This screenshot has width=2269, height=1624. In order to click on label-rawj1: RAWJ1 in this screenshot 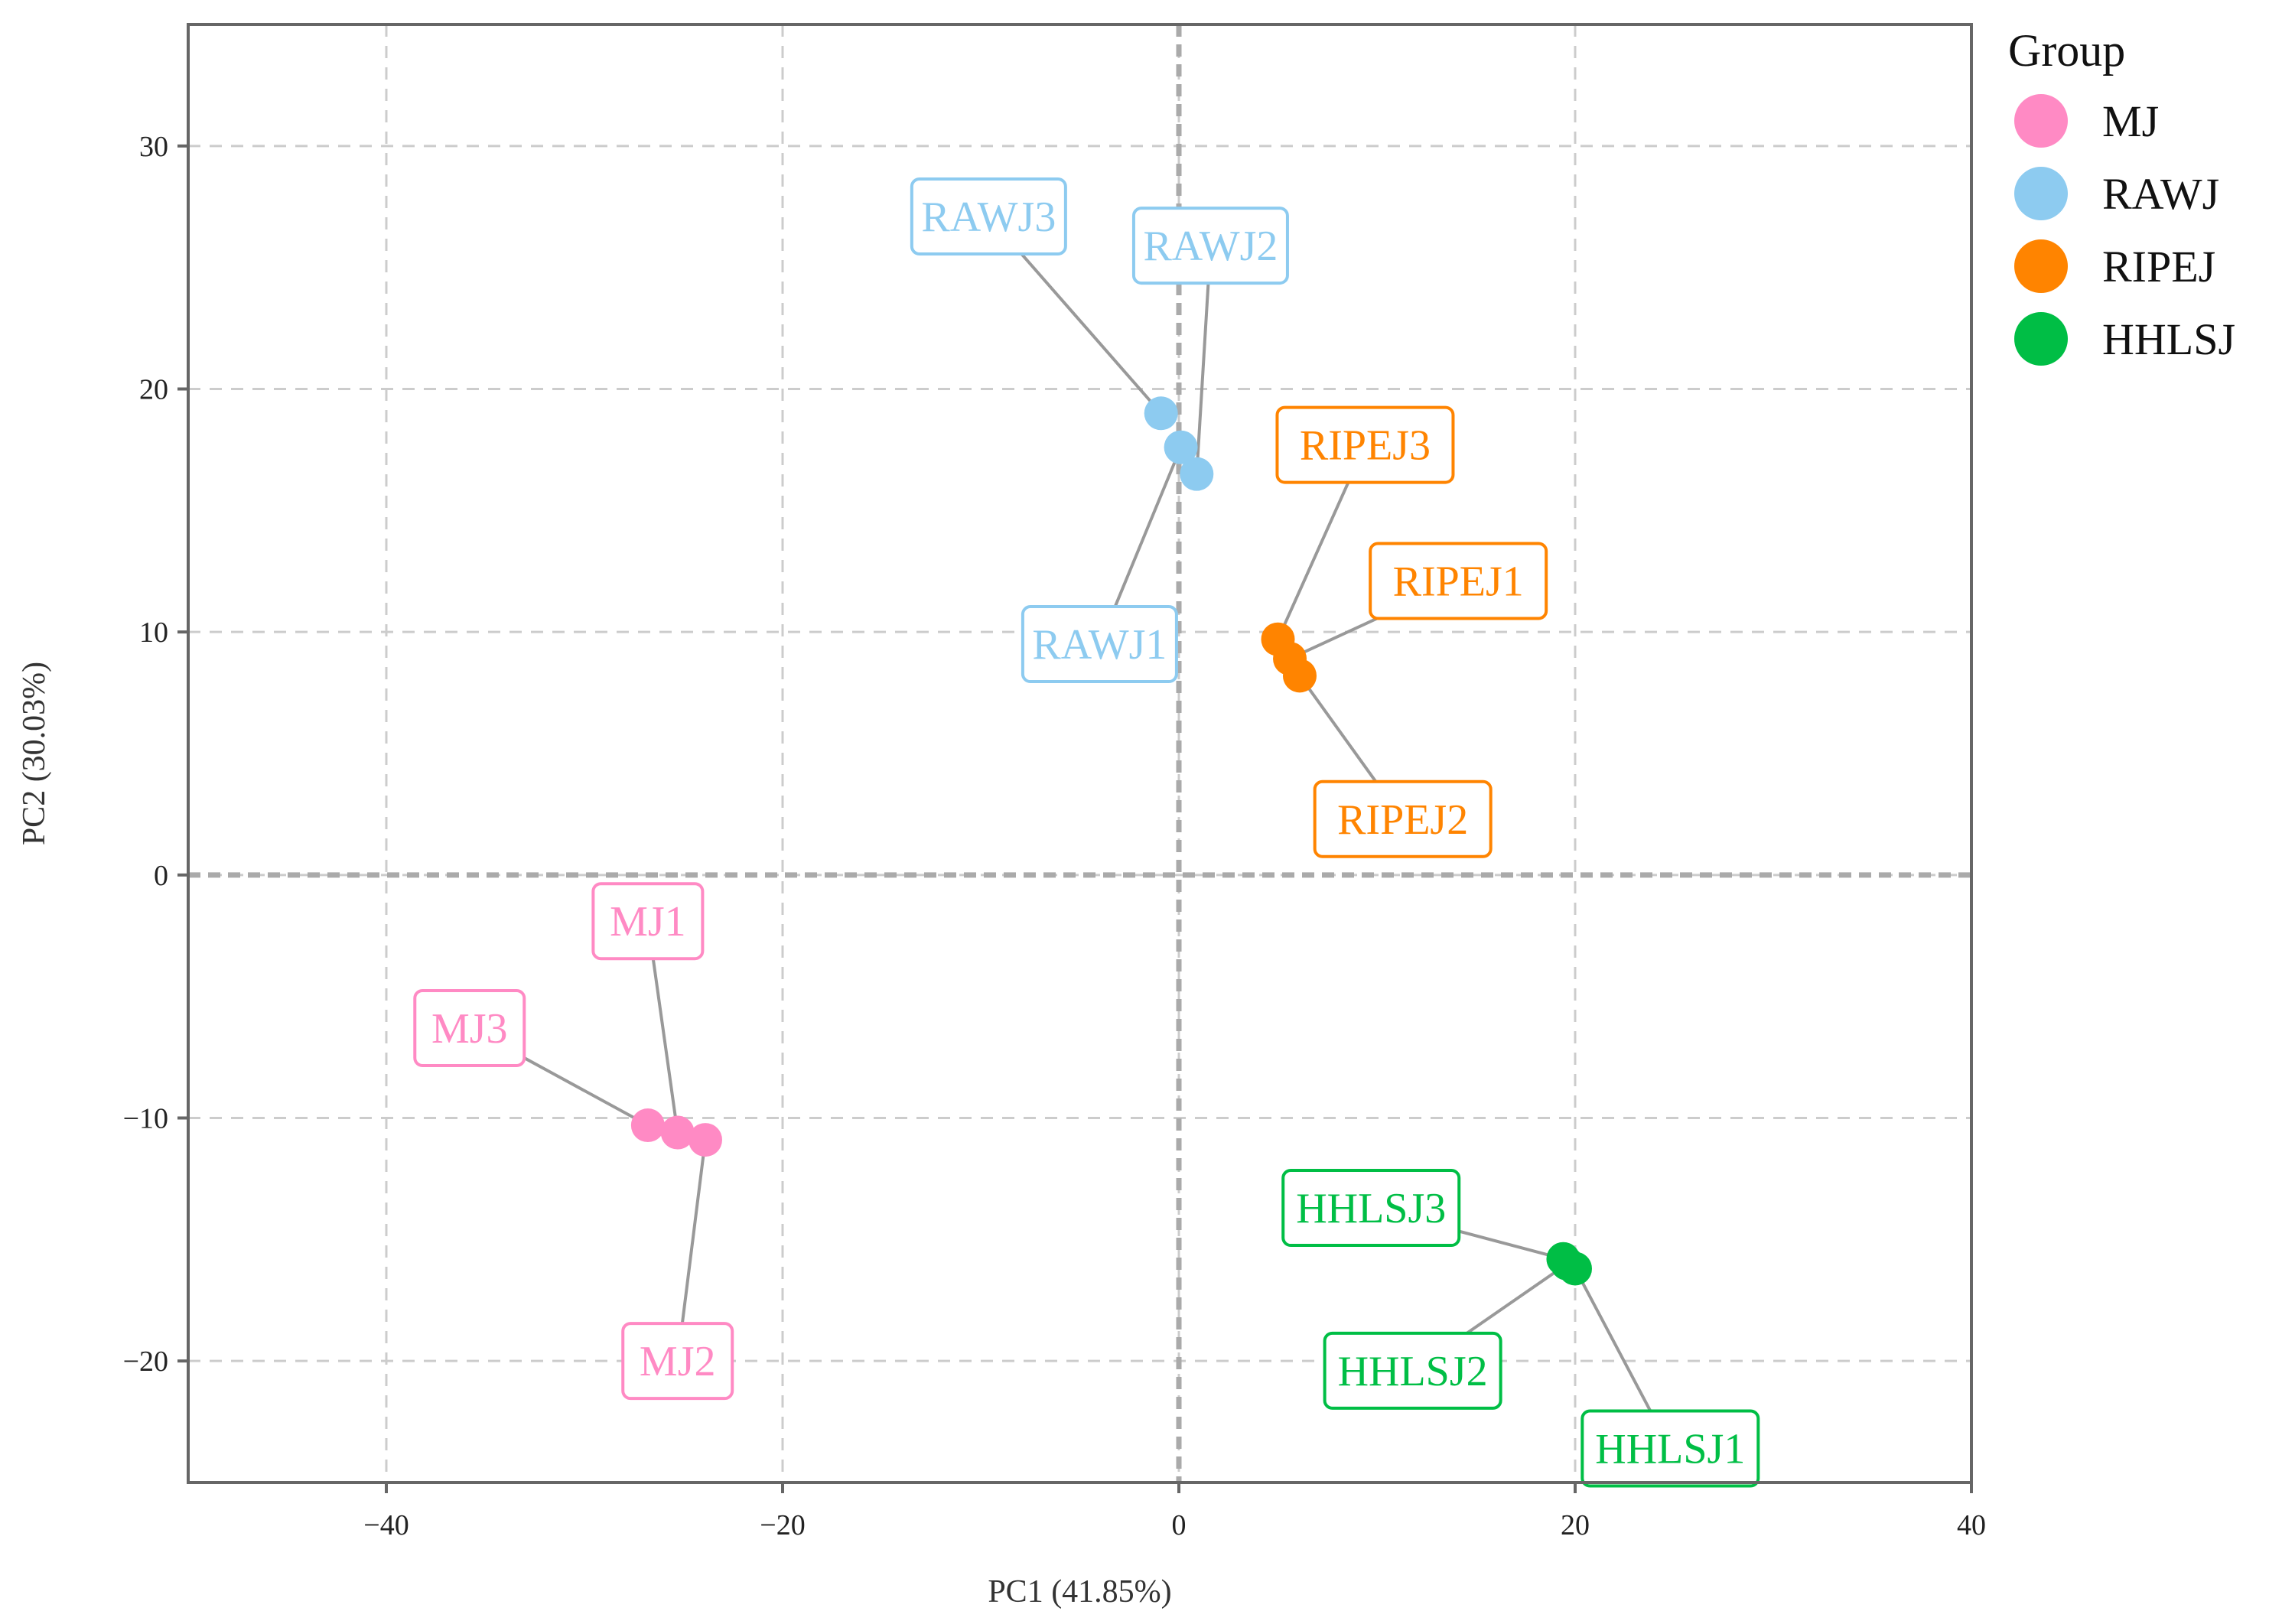, I will do `click(1099, 644)`.